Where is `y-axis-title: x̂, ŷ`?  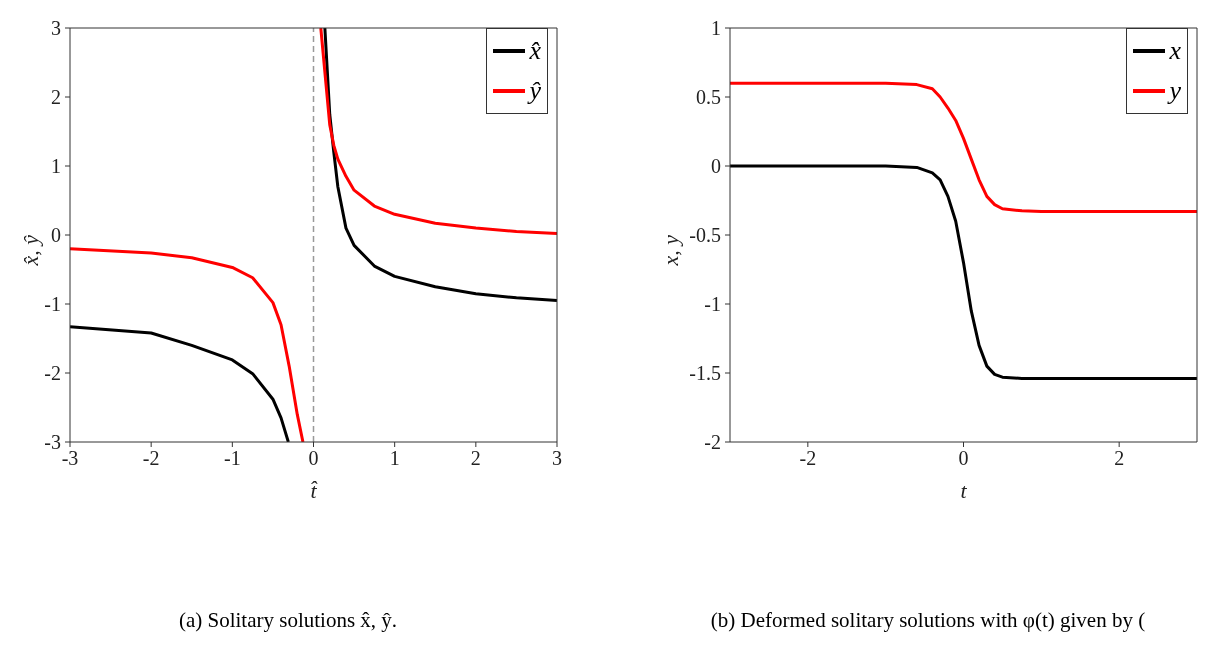 y-axis-title: x̂, ŷ is located at coordinates (30, 250).